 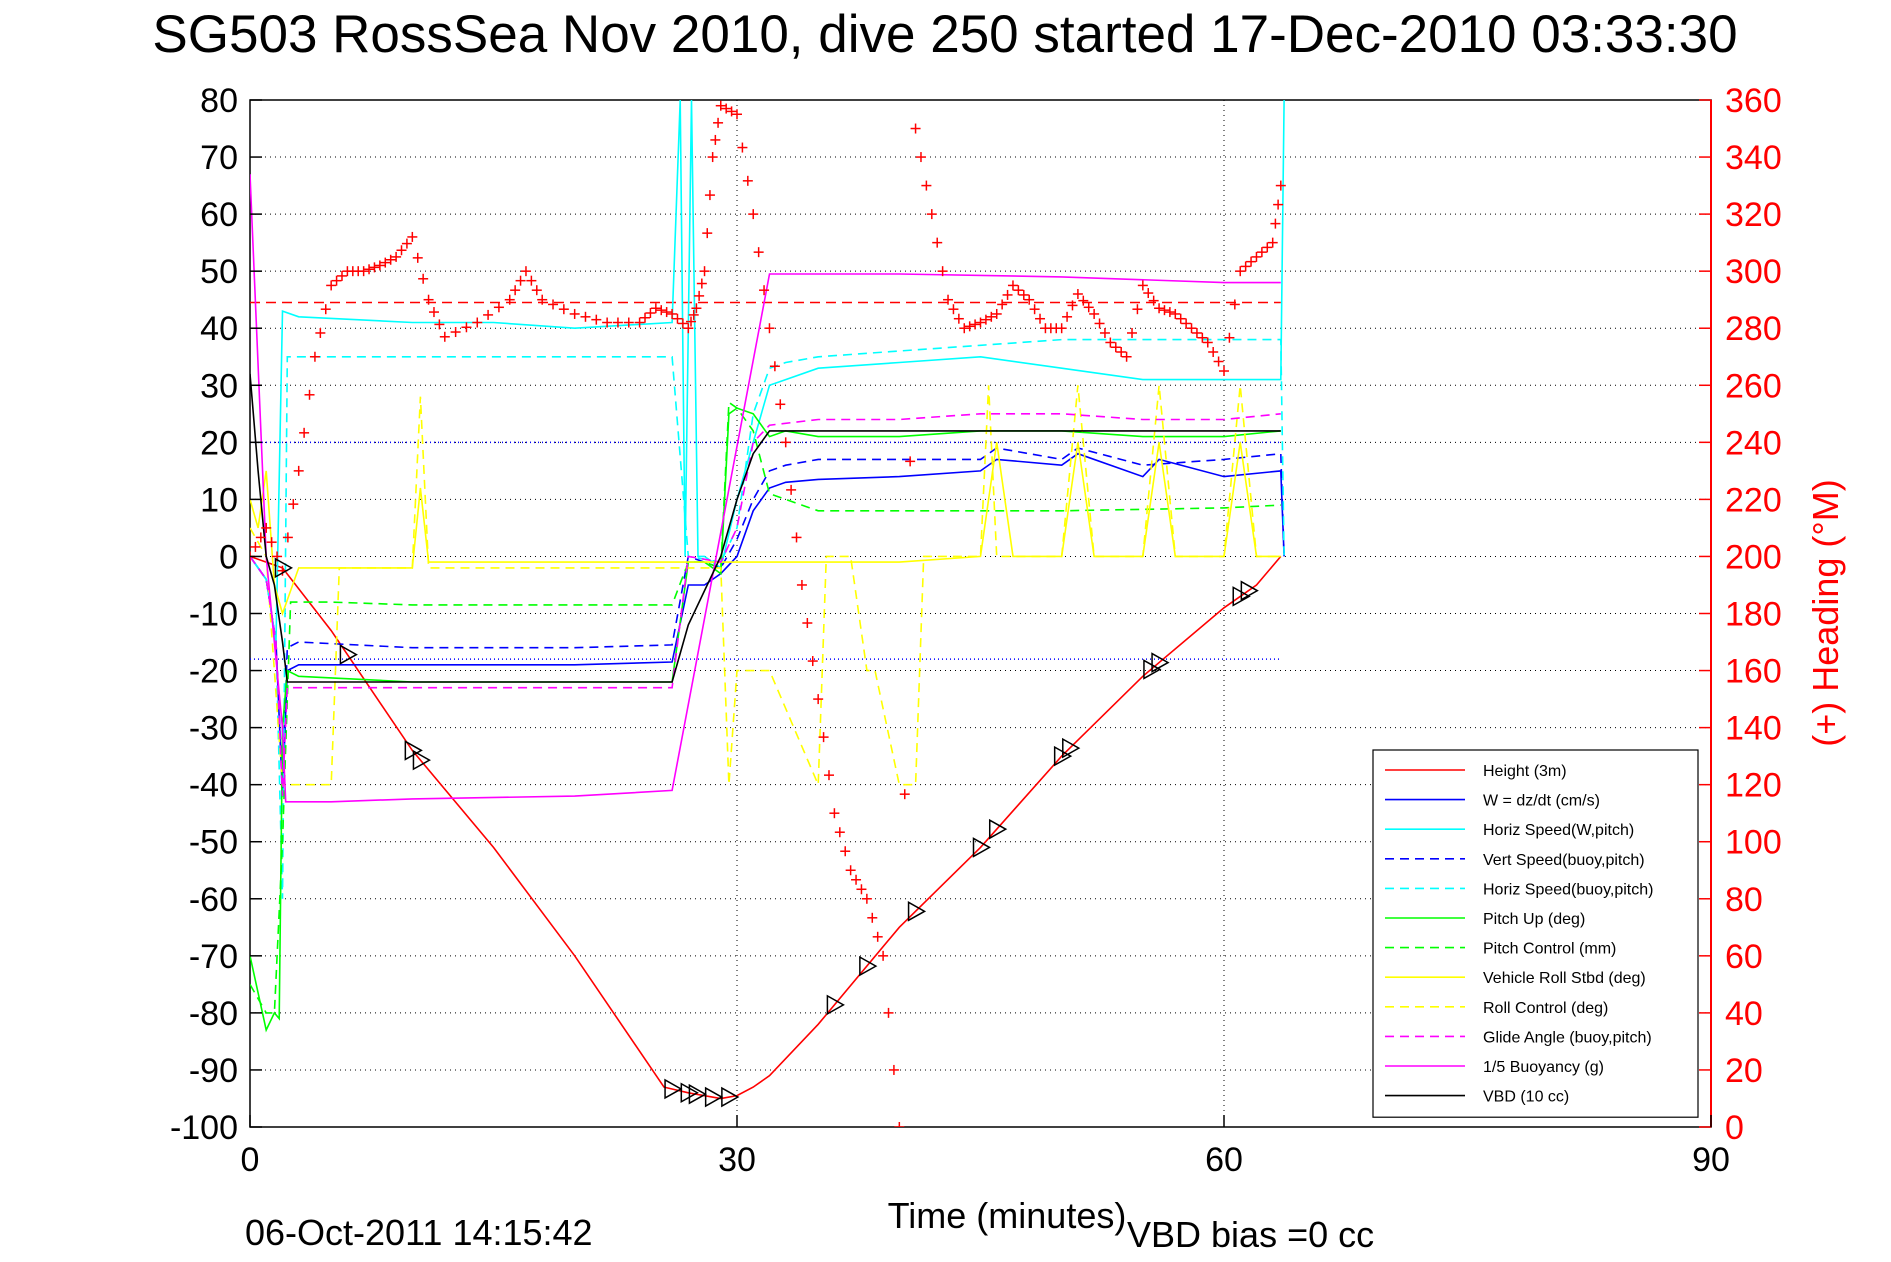 What do you see at coordinates (219, 500) in the screenshot?
I see `y-tick-label: 10` at bounding box center [219, 500].